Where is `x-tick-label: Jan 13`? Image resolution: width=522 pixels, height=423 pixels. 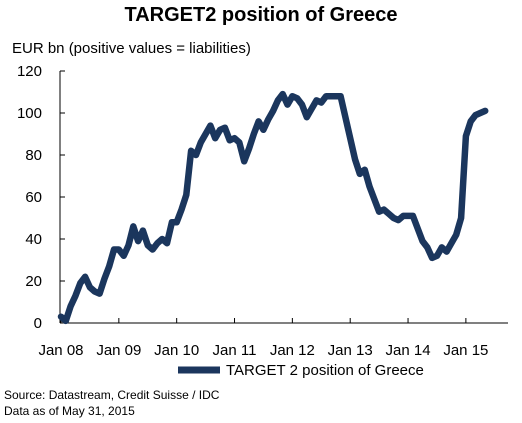 x-tick-label: Jan 13 is located at coordinates (350, 350).